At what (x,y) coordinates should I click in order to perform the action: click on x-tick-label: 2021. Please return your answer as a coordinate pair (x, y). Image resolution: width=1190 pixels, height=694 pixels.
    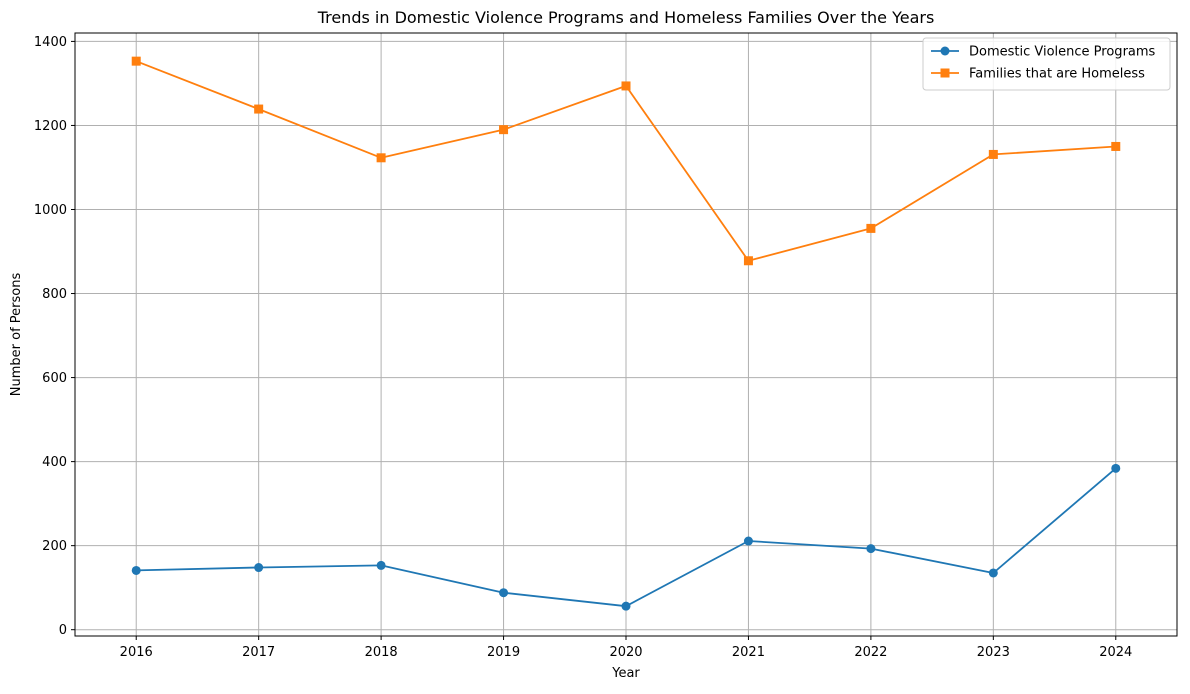
    Looking at the image, I should click on (748, 652).